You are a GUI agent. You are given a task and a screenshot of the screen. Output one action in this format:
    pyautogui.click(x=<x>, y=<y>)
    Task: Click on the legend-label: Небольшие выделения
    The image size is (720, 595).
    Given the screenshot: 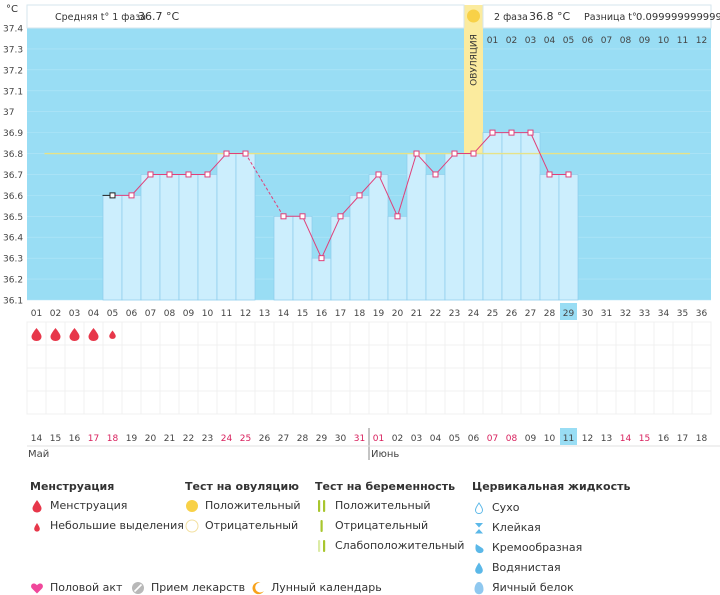 What is the action you would take?
    pyautogui.click(x=117, y=525)
    